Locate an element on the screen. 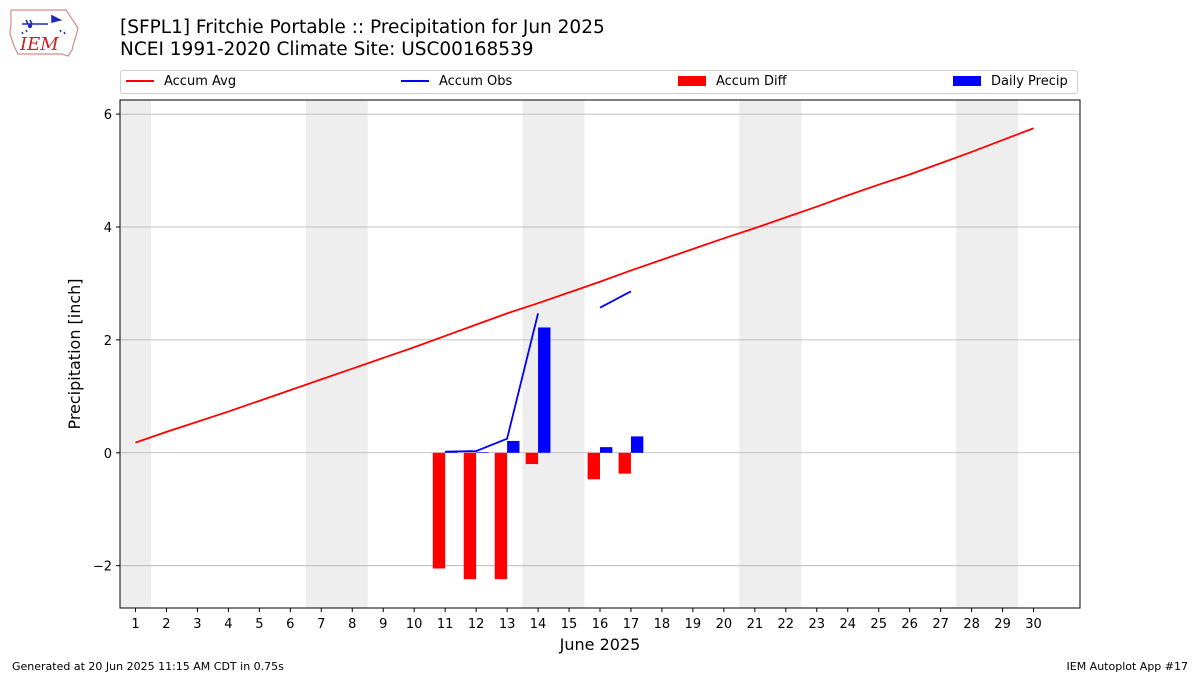  rain-drops-icon is located at coordinates (43, 32).